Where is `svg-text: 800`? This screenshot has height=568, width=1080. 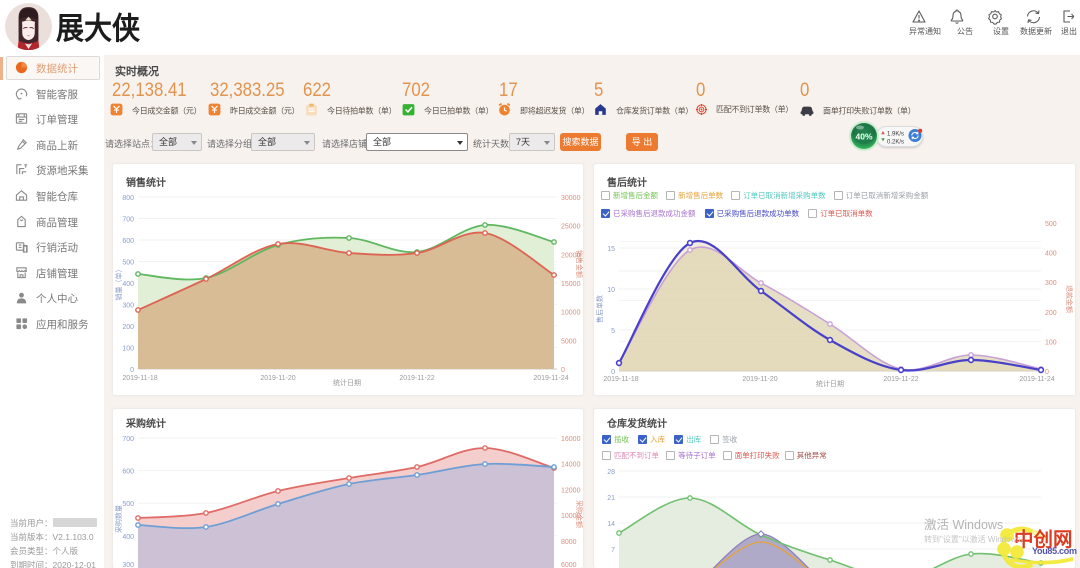 svg-text: 800 is located at coordinates (128, 198).